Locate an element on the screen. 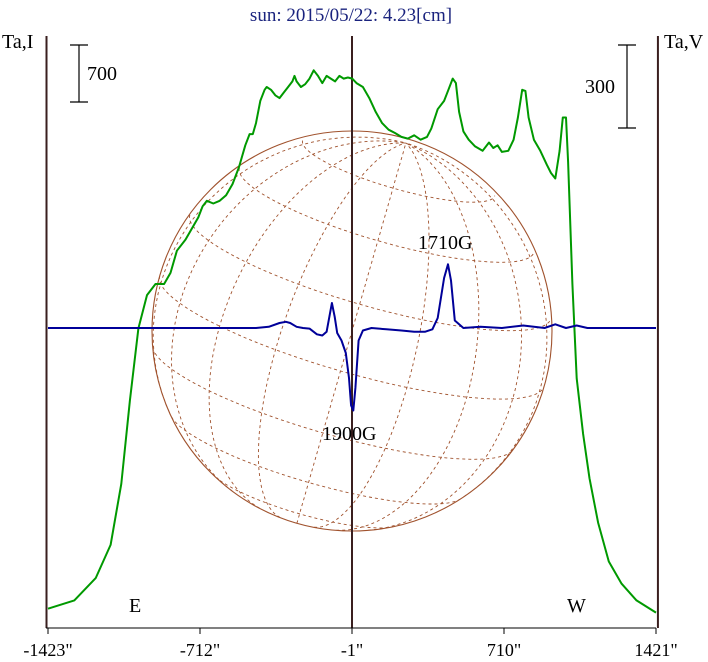 The image size is (708, 662). east-limb-label: E is located at coordinates (135, 606).